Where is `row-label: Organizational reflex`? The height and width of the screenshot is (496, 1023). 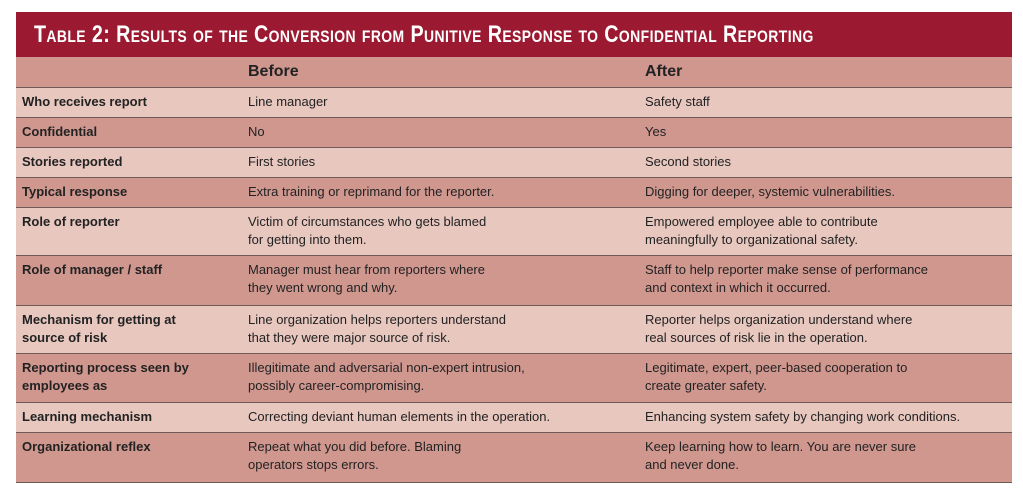 row-label: Organizational reflex is located at coordinates (86, 446).